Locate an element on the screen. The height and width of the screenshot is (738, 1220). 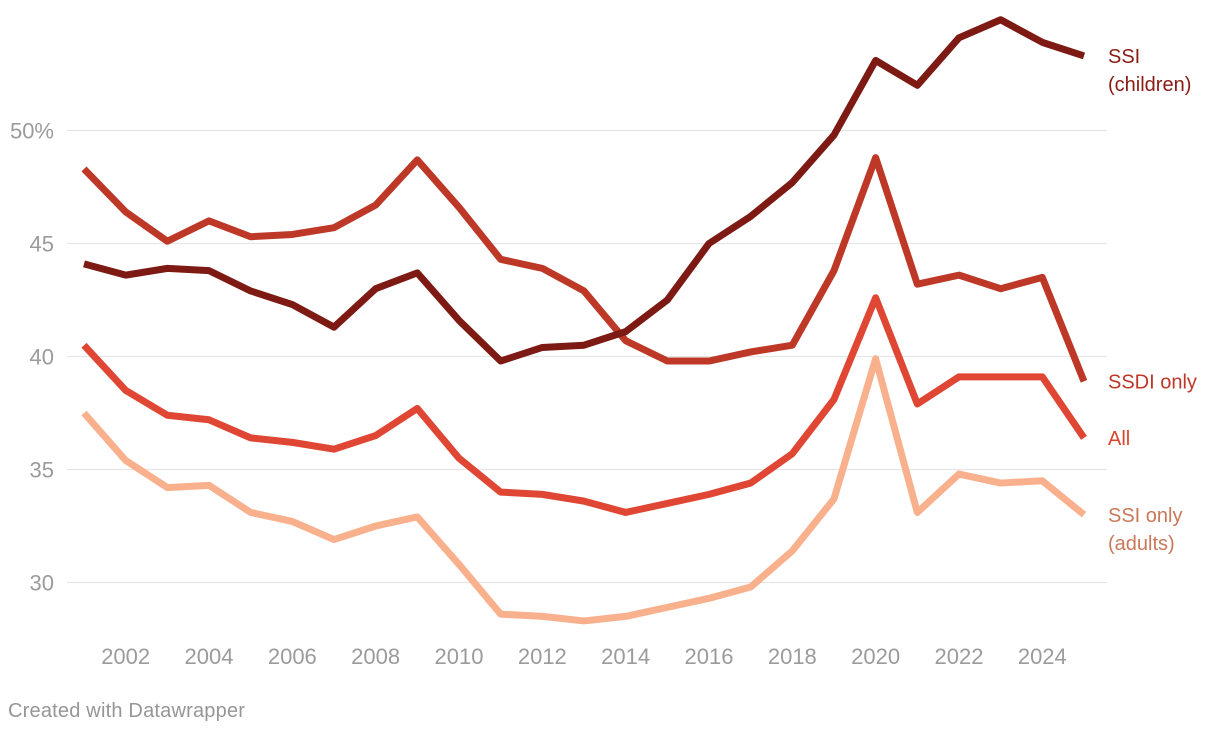
series-label-line-ssdi-only-0: SSDI only is located at coordinates (1152, 383).